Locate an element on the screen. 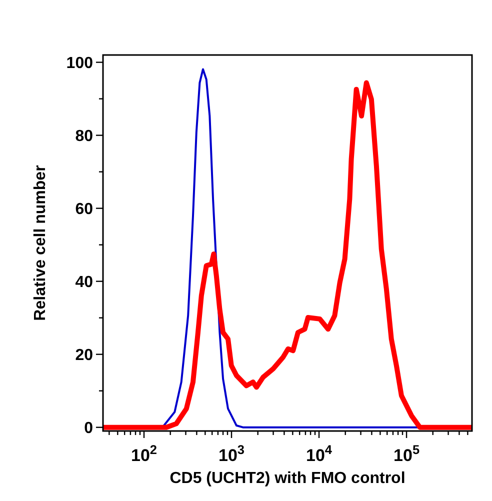 This screenshot has width=492, height=501. y-axis-title: Relative cell number is located at coordinates (40, 243).